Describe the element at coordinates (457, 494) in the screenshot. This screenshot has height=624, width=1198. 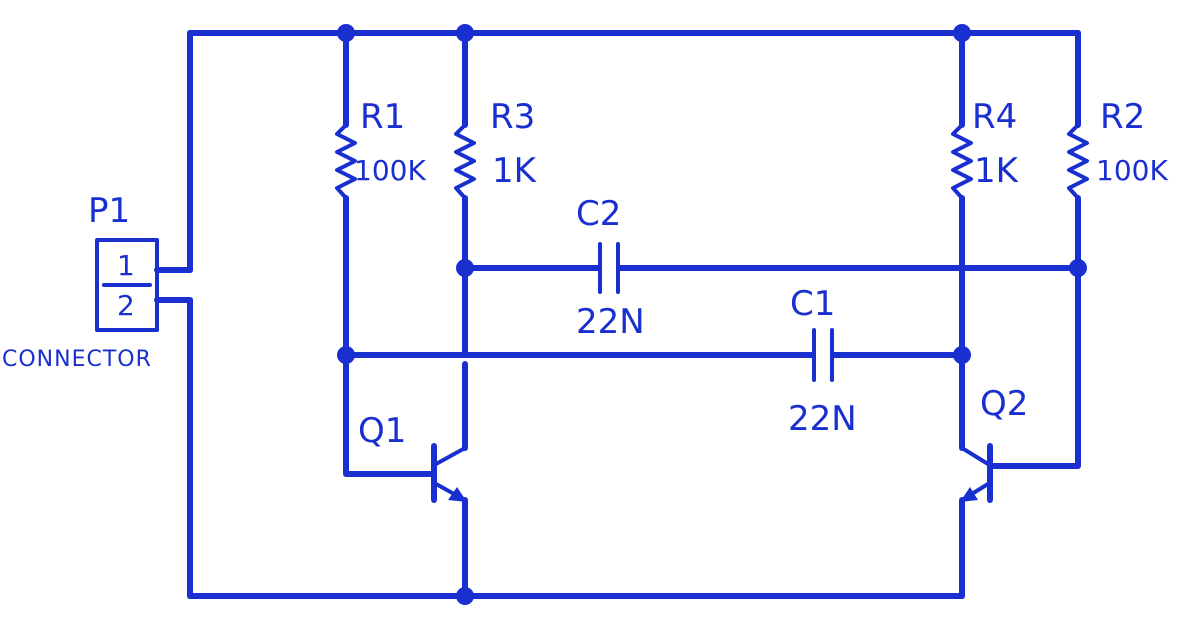
I see `q1-emitter-arrow` at that location.